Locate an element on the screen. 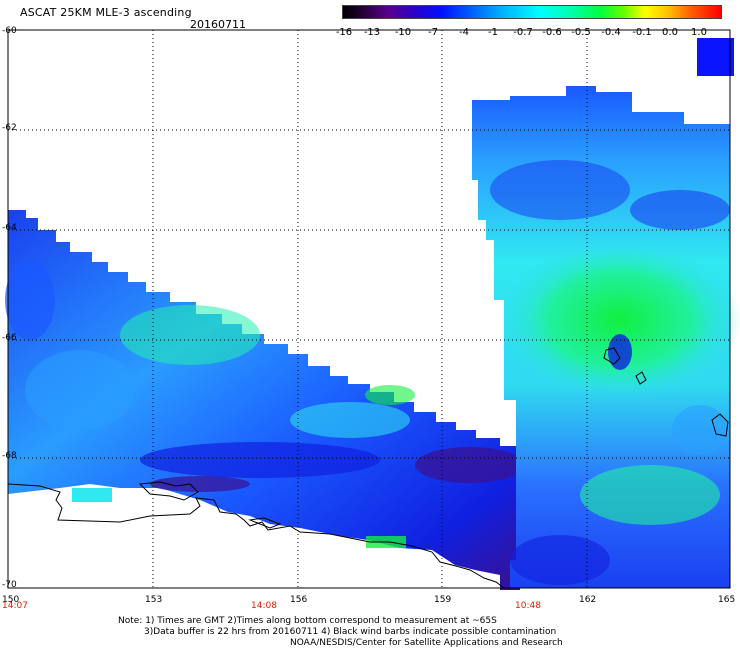 The width and height of the screenshot is (740, 650). latitude-label: -68 is located at coordinates (9, 456).